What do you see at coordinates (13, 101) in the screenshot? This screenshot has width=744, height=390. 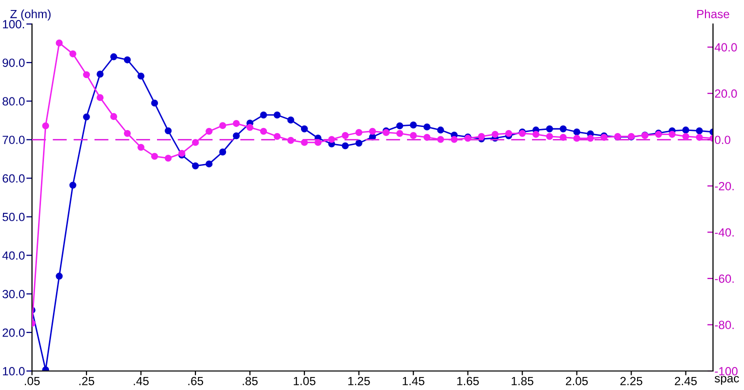 I see `y-tick-label: 80.0` at bounding box center [13, 101].